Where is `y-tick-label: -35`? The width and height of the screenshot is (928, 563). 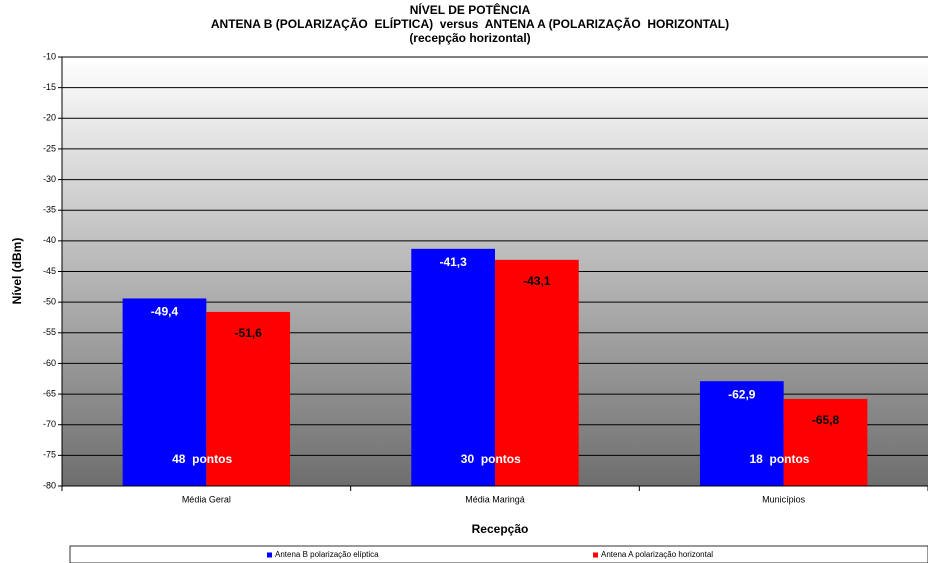 y-tick-label: -35 is located at coordinates (49, 210).